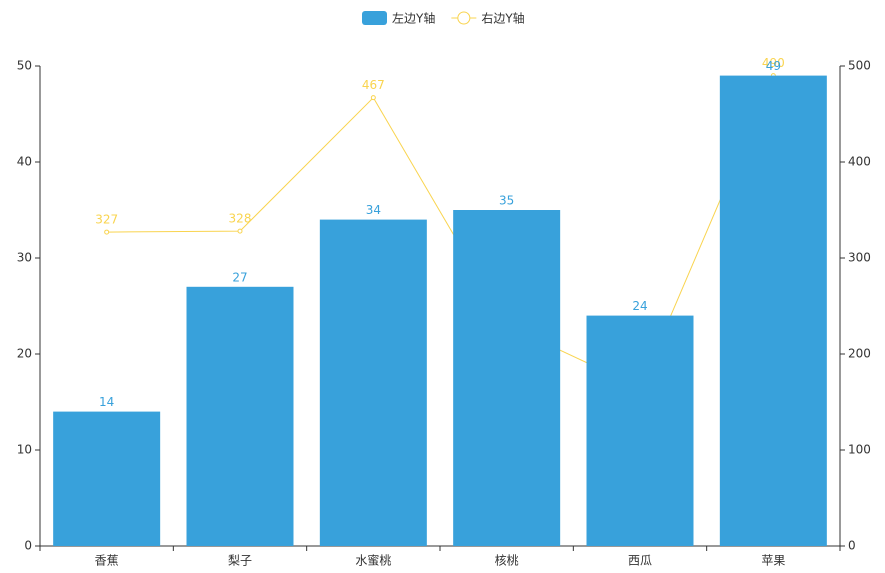 The height and width of the screenshot is (573, 885). What do you see at coordinates (240, 561) in the screenshot?
I see `x-tick-label: 梨子` at bounding box center [240, 561].